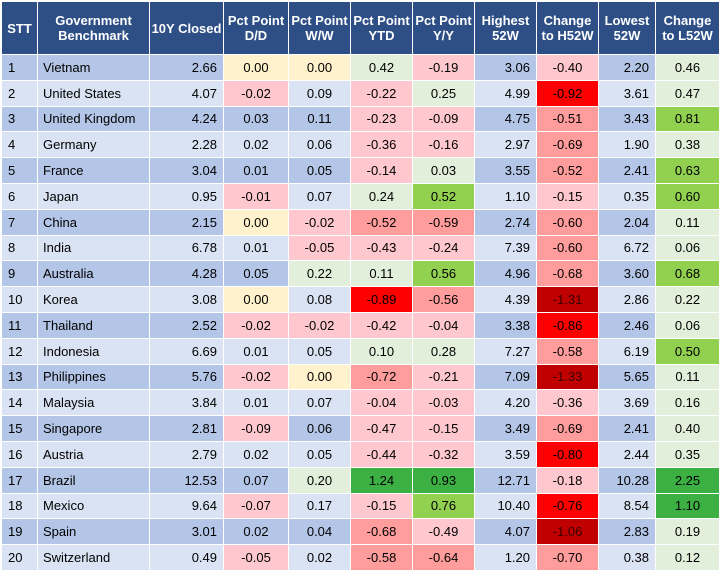 The height and width of the screenshot is (577, 720). I want to click on dd-cell: -0.07, so click(256, 506).